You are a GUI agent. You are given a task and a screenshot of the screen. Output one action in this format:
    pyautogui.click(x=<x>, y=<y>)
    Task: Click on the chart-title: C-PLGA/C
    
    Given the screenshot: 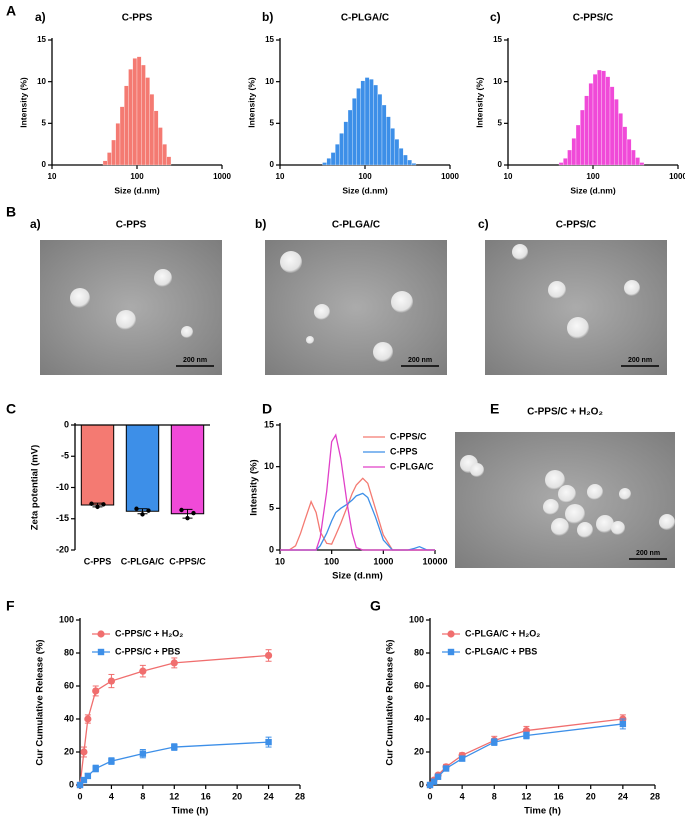 What is the action you would take?
    pyautogui.click(x=365, y=18)
    